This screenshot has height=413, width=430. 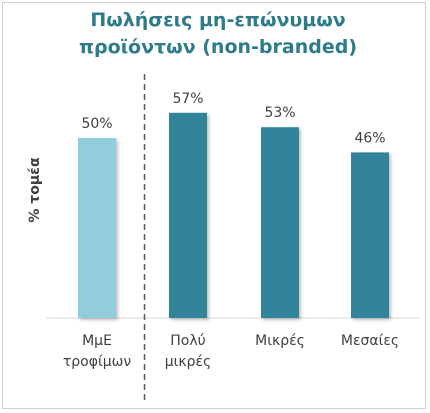 I want to click on data-label: 53%, so click(x=279, y=113).